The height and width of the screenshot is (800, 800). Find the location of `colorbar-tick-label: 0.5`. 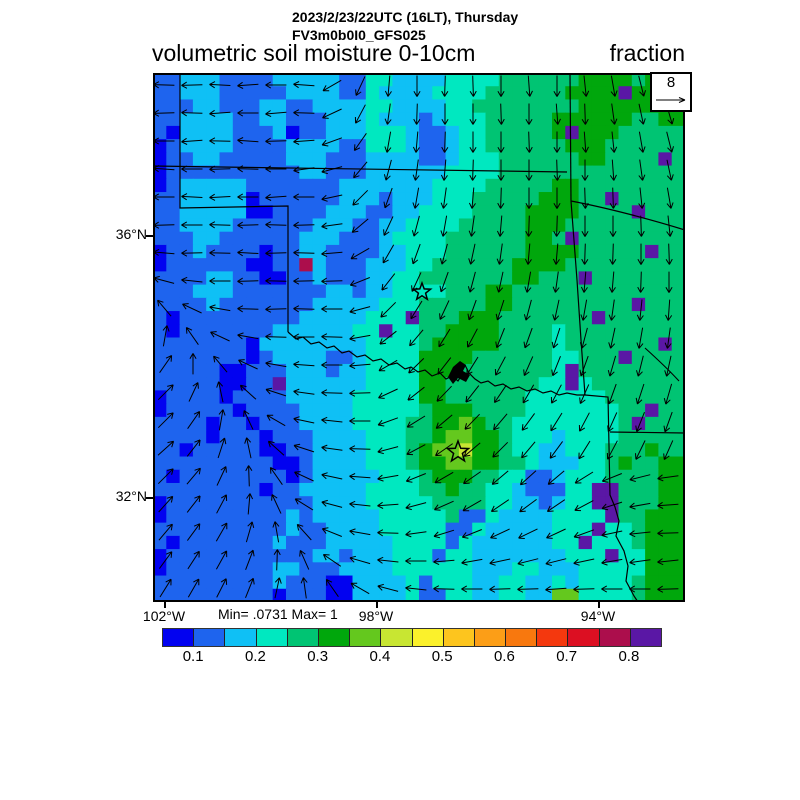

colorbar-tick-label: 0.5 is located at coordinates (442, 656).